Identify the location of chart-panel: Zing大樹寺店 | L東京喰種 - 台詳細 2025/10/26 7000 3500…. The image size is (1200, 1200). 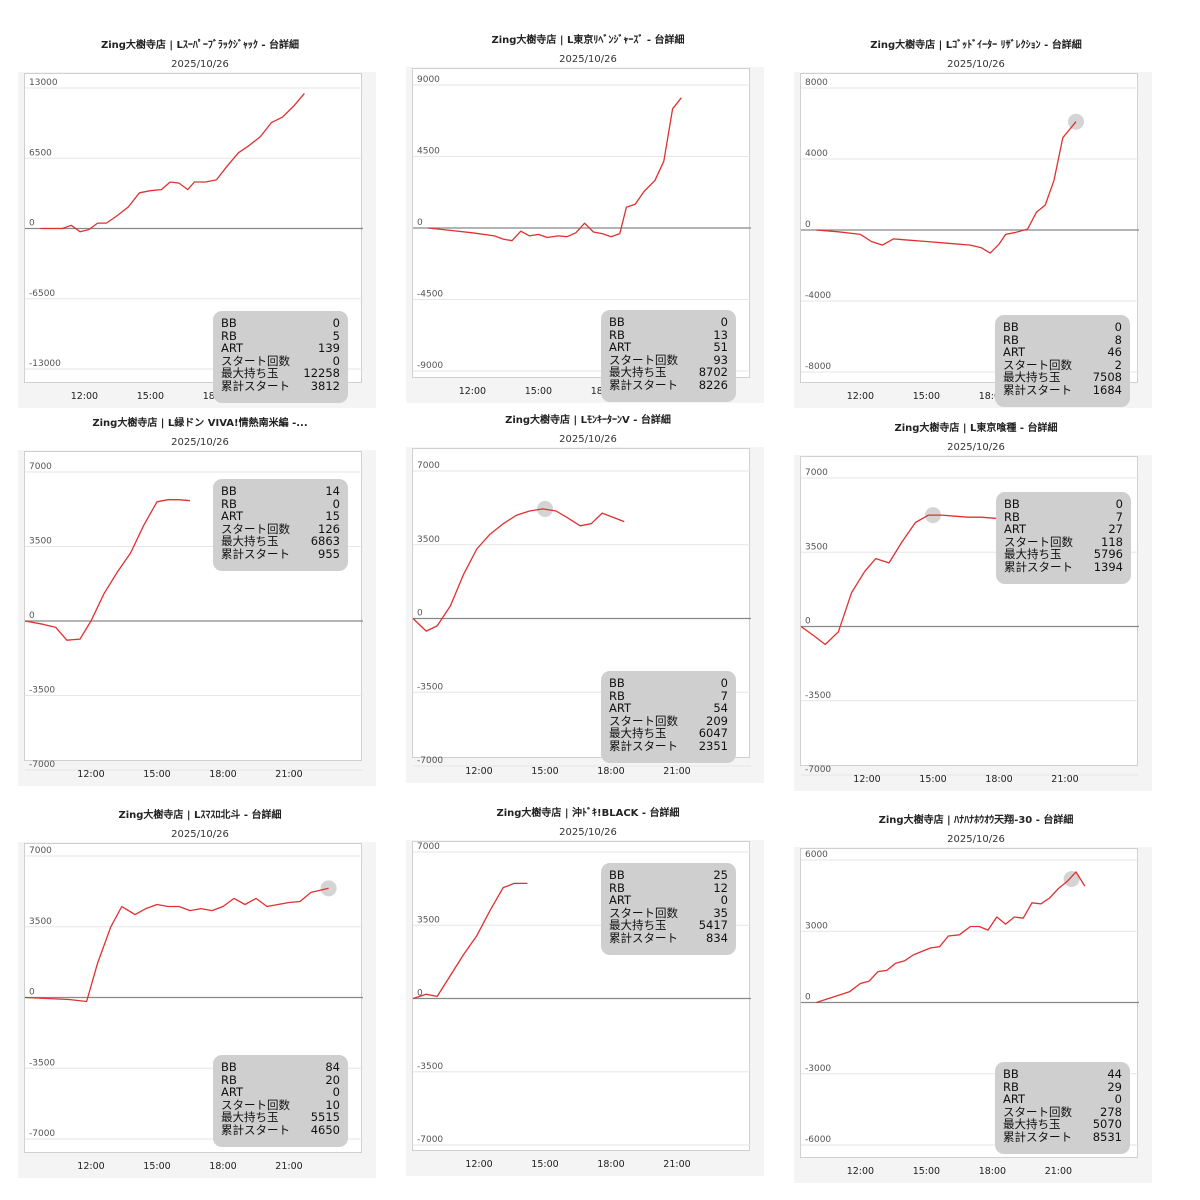
(976, 602).